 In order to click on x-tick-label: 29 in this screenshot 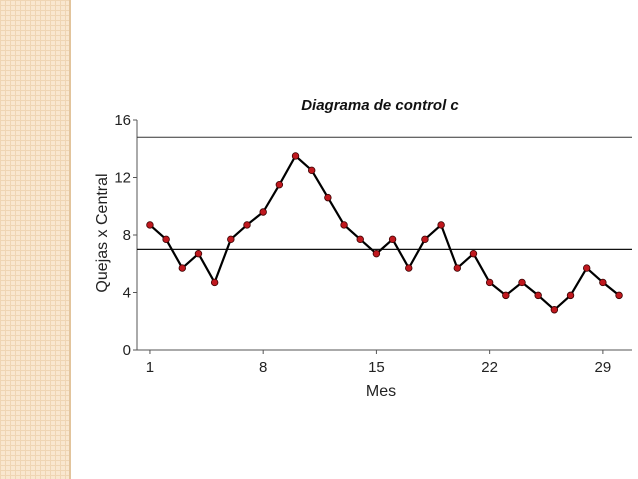, I will do `click(603, 367)`.